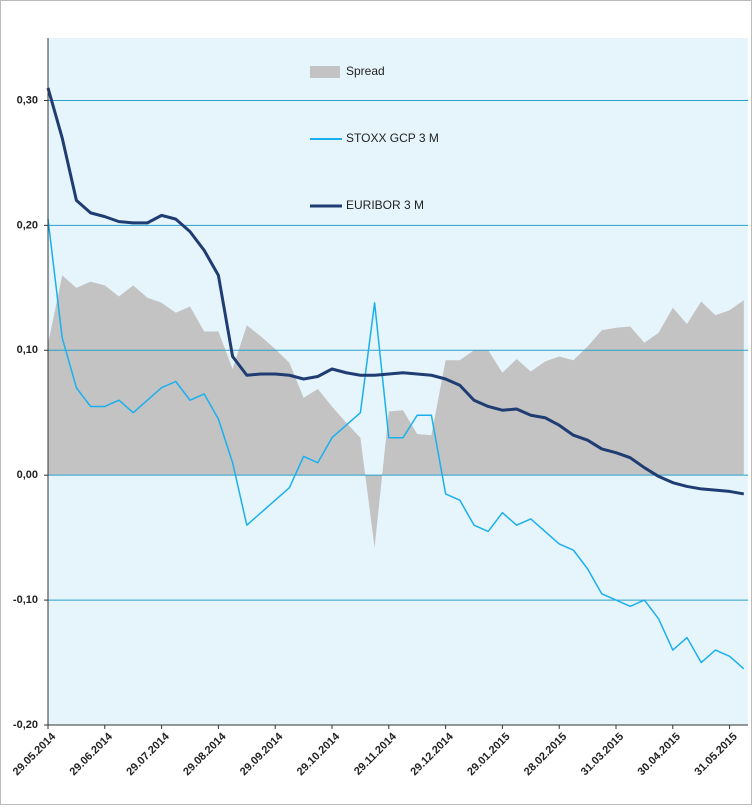  Describe the element at coordinates (25, 725) in the screenshot. I see `y-tick-label: -0,20` at that location.